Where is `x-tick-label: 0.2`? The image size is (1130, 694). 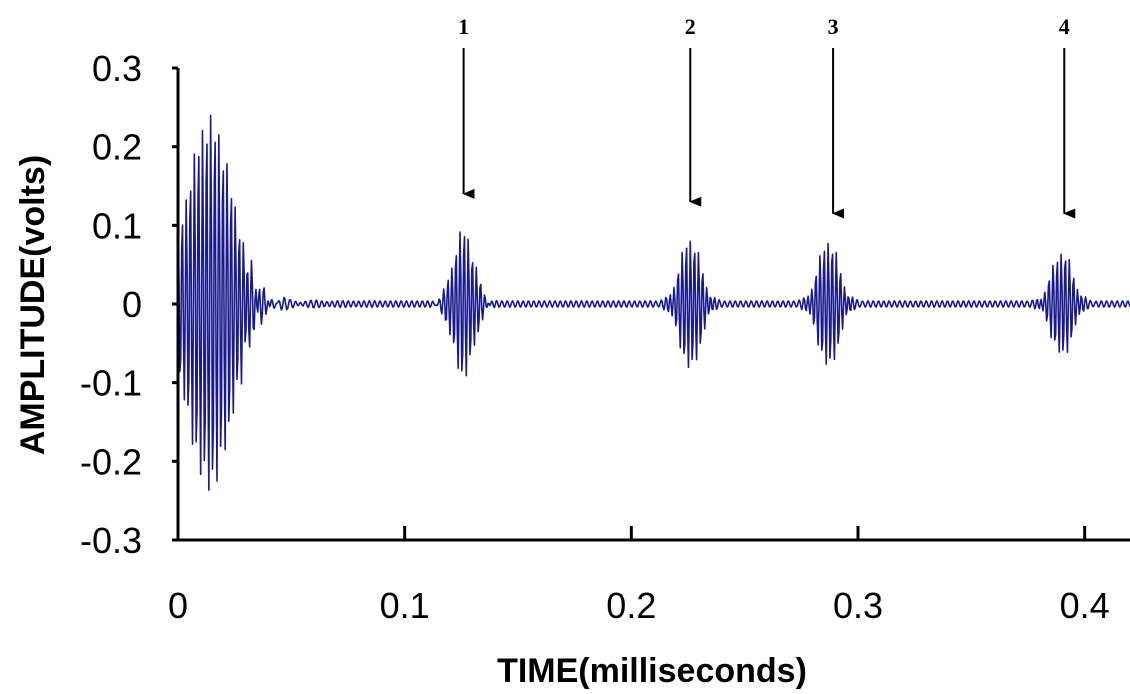
x-tick-label: 0.2 is located at coordinates (631, 605).